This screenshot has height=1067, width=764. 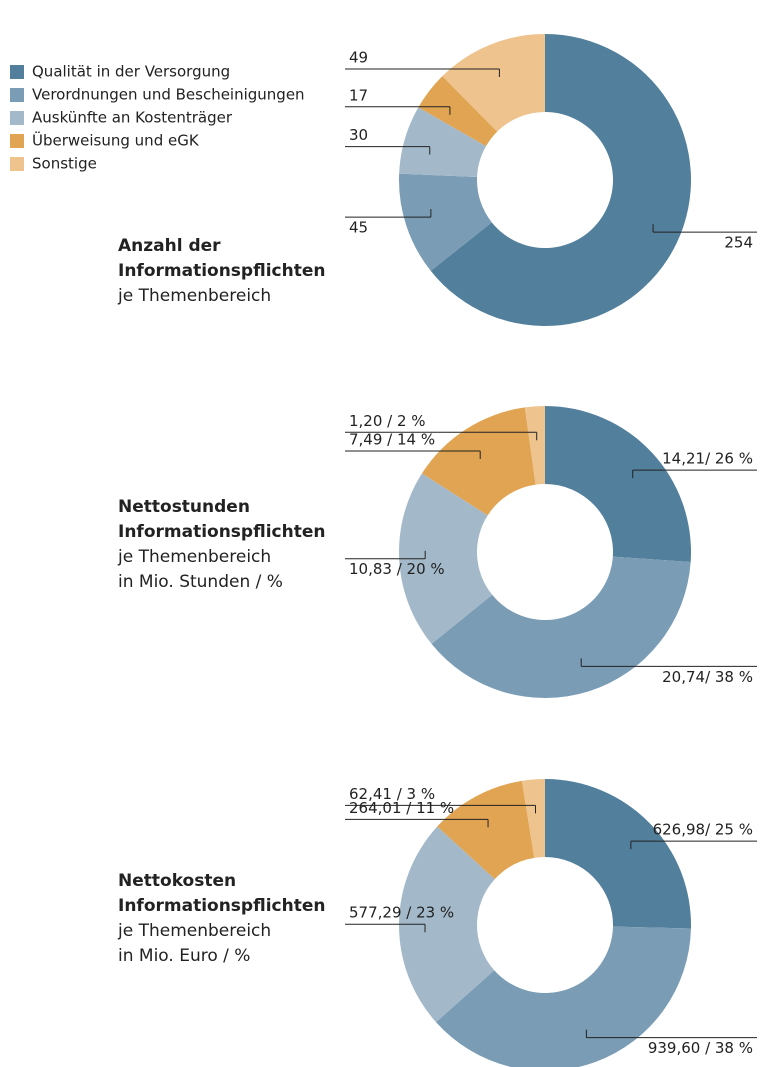 I want to click on data-label: 254, so click(x=738, y=243).